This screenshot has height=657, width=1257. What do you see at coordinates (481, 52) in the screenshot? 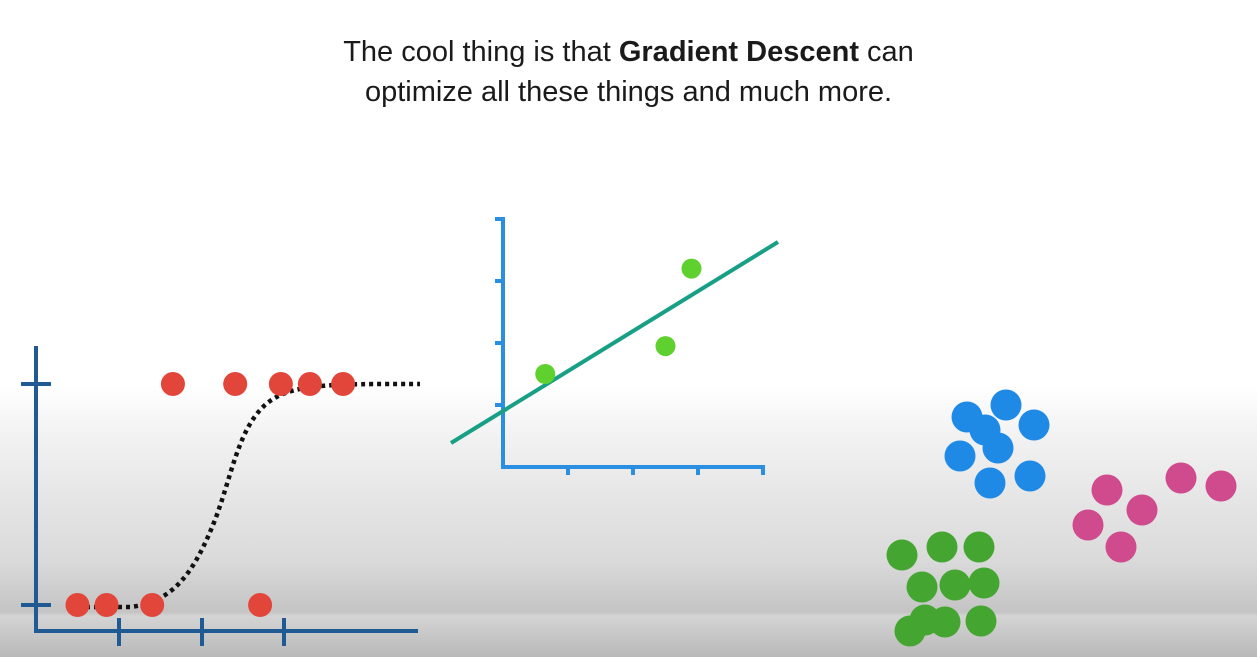
I see `caption-text: The cool thing is that` at bounding box center [481, 52].